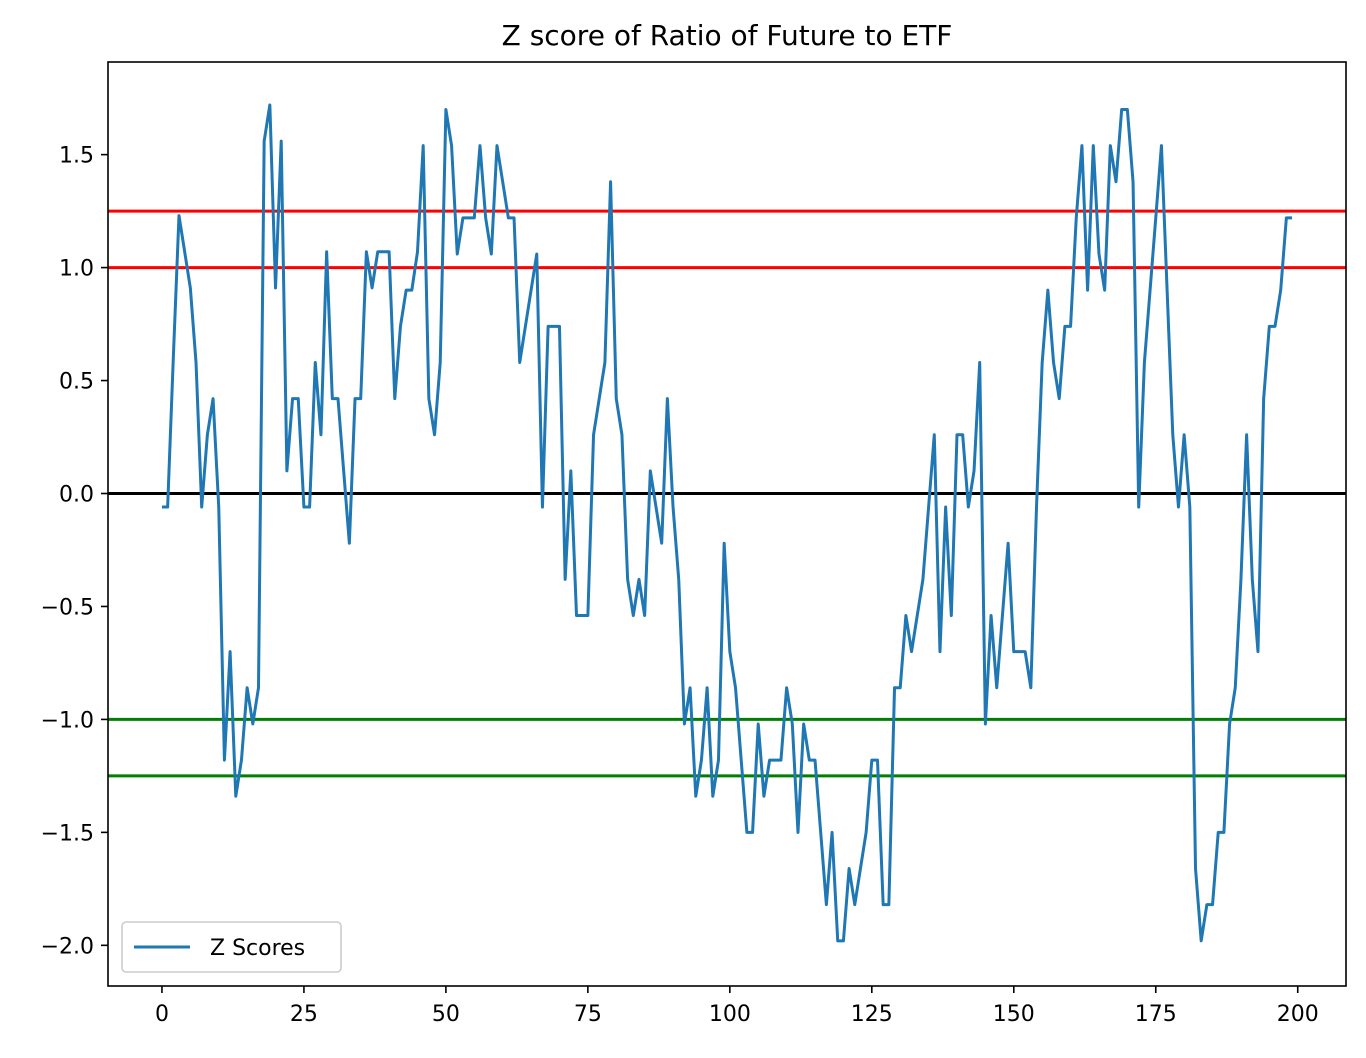 The width and height of the screenshot is (1366, 1058). I want to click on x-tick-label: 0, so click(162, 1014).